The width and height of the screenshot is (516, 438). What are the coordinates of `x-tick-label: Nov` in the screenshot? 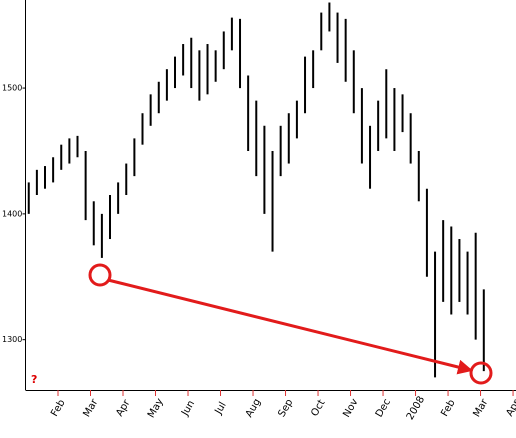 It's located at (350, 408).